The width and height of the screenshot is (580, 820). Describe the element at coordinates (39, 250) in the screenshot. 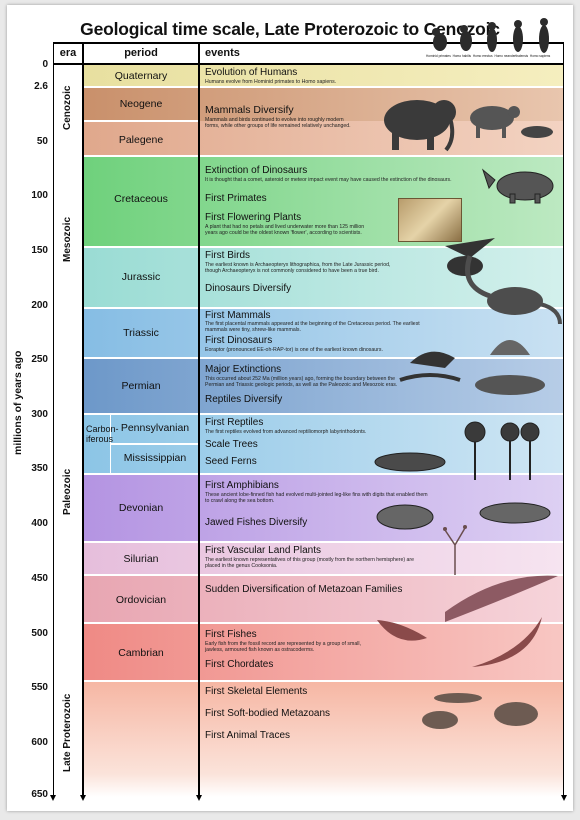

I see `tick-label: 150` at that location.